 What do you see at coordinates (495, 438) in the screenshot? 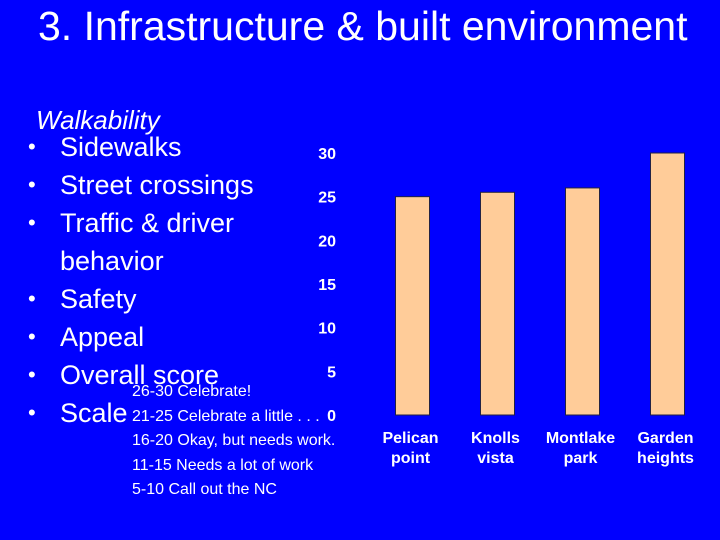
I see `x-tick-label: Knolls` at bounding box center [495, 438].